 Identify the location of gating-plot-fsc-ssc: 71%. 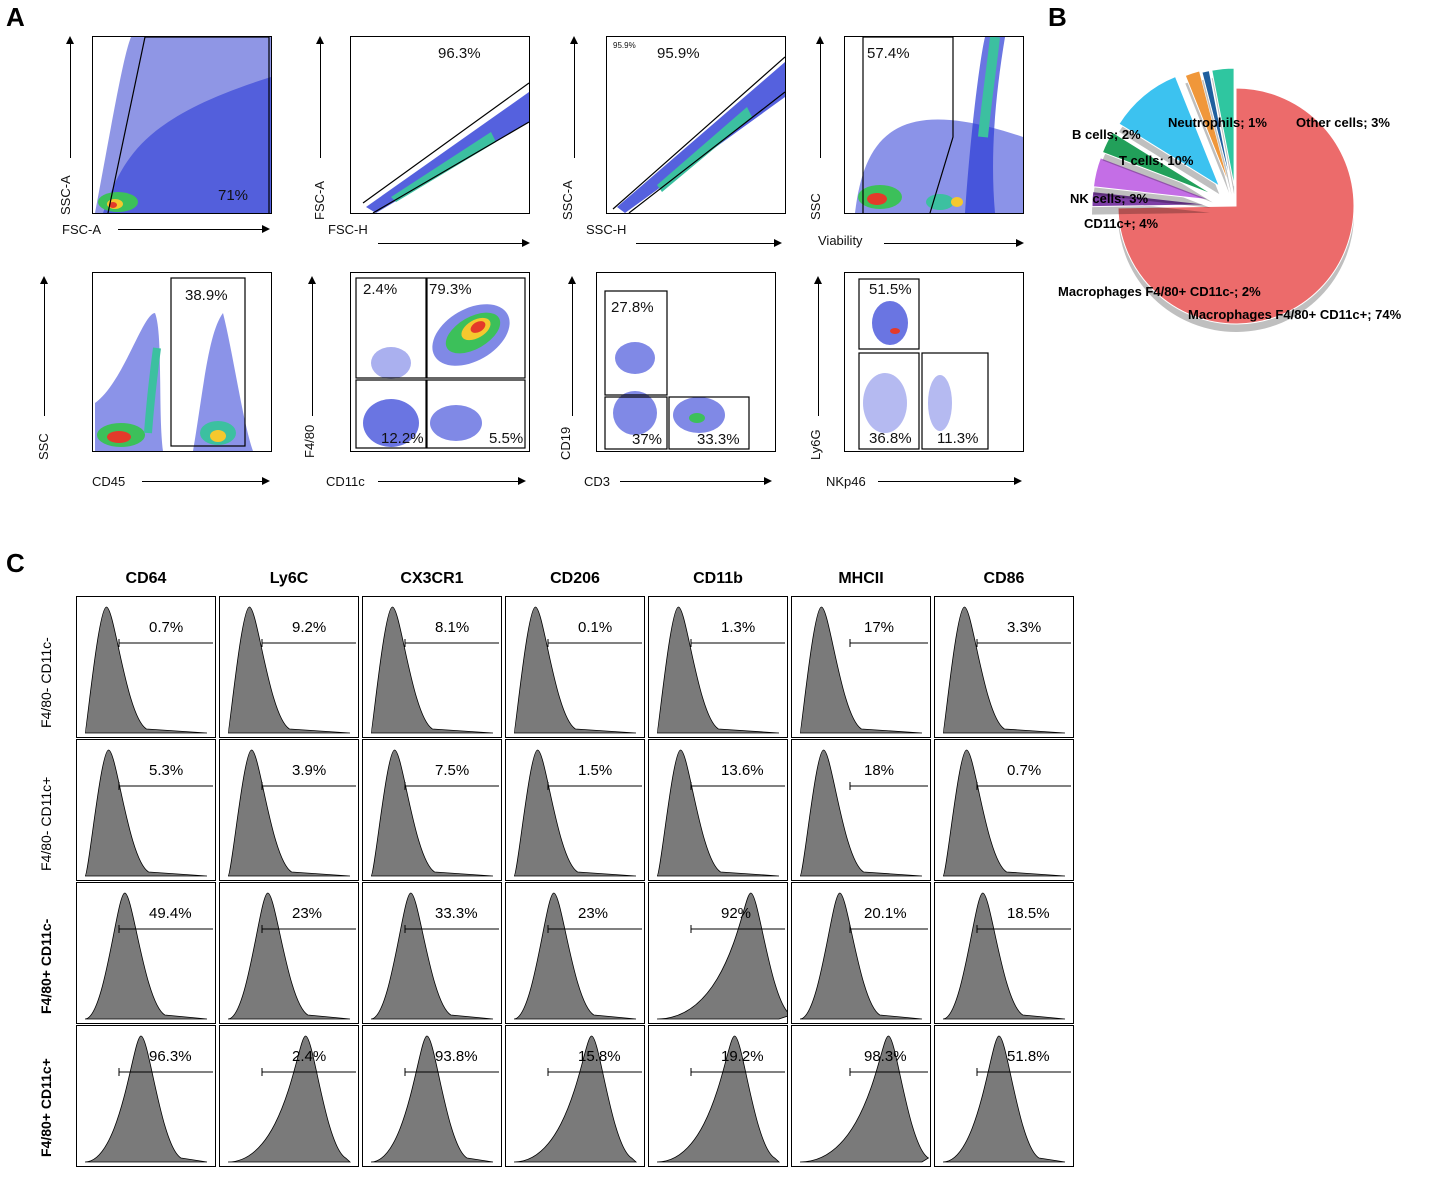
(182, 125).